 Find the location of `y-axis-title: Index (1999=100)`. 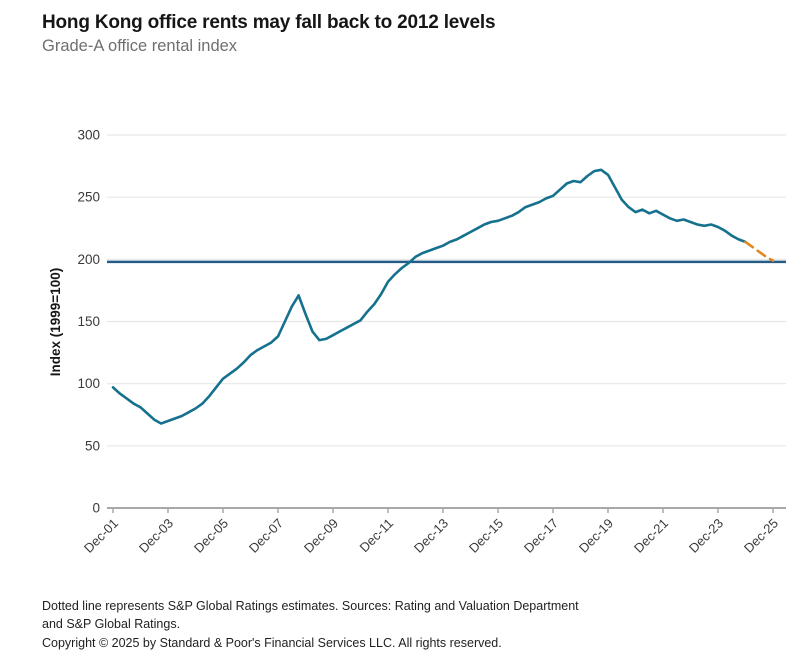

y-axis-title: Index (1999=100) is located at coordinates (55, 322).